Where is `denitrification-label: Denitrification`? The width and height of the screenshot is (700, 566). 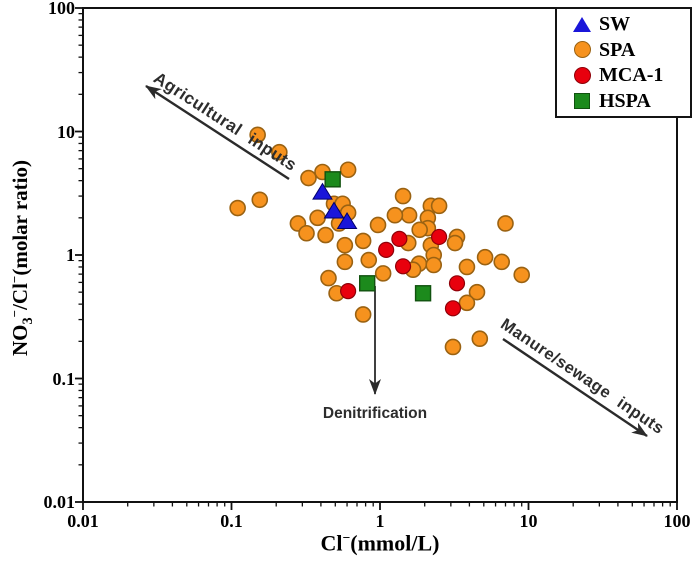
denitrification-label: Denitrification is located at coordinates (375, 413).